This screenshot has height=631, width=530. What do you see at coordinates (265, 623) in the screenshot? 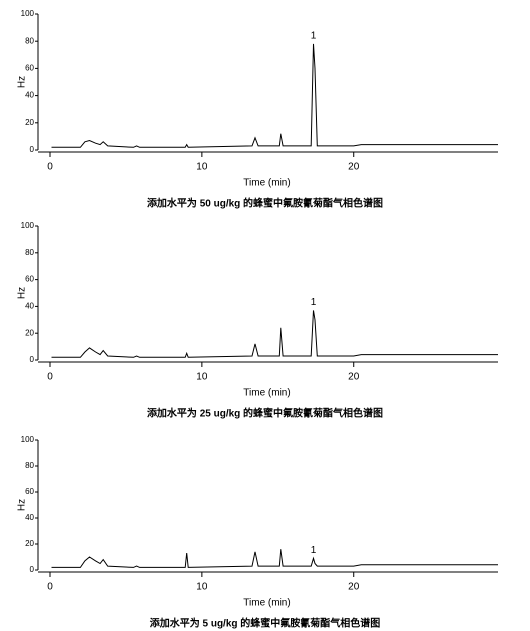
I see `chart-title: 添加水平为 5 ug/kg 的蜂蜜中氟胺氰菊酯气相色谱图` at bounding box center [265, 623].